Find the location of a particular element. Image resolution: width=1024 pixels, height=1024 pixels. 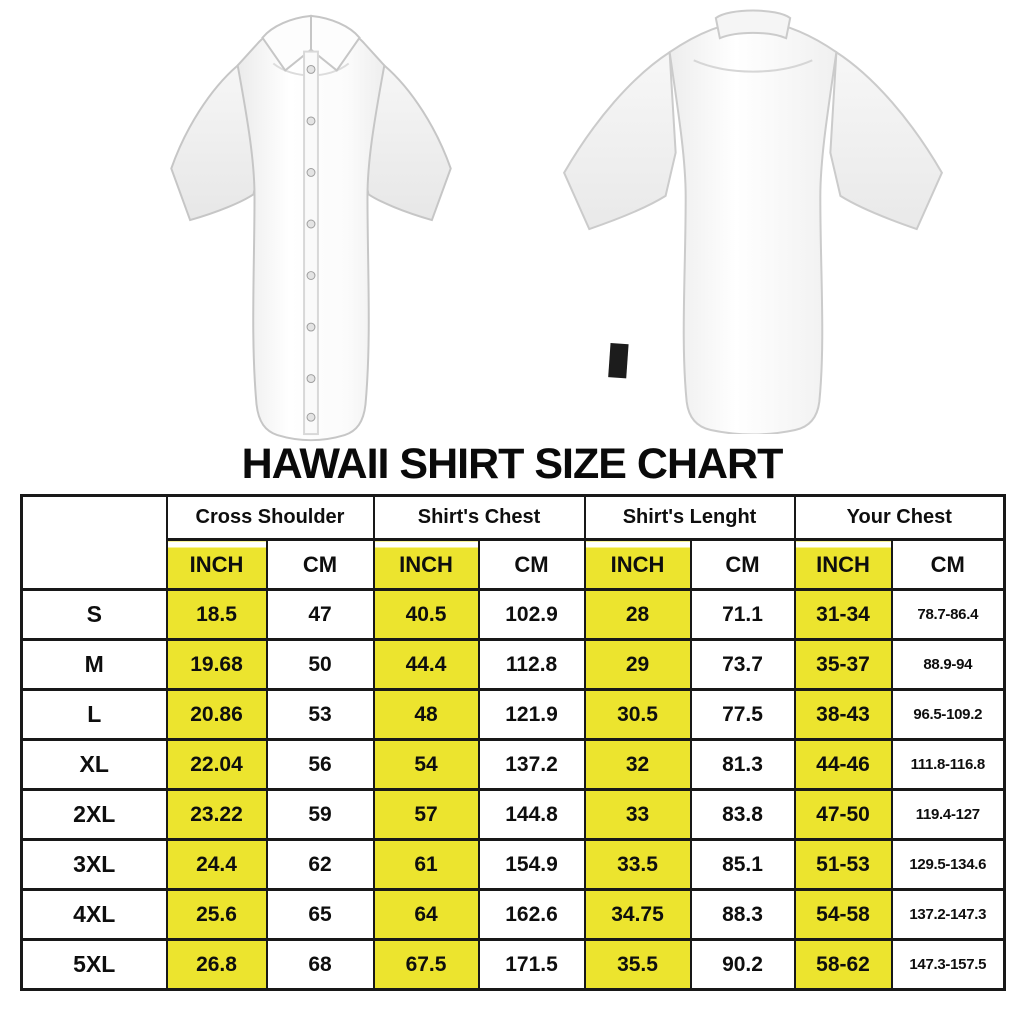

front-shirt-image is located at coordinates (311, 228).